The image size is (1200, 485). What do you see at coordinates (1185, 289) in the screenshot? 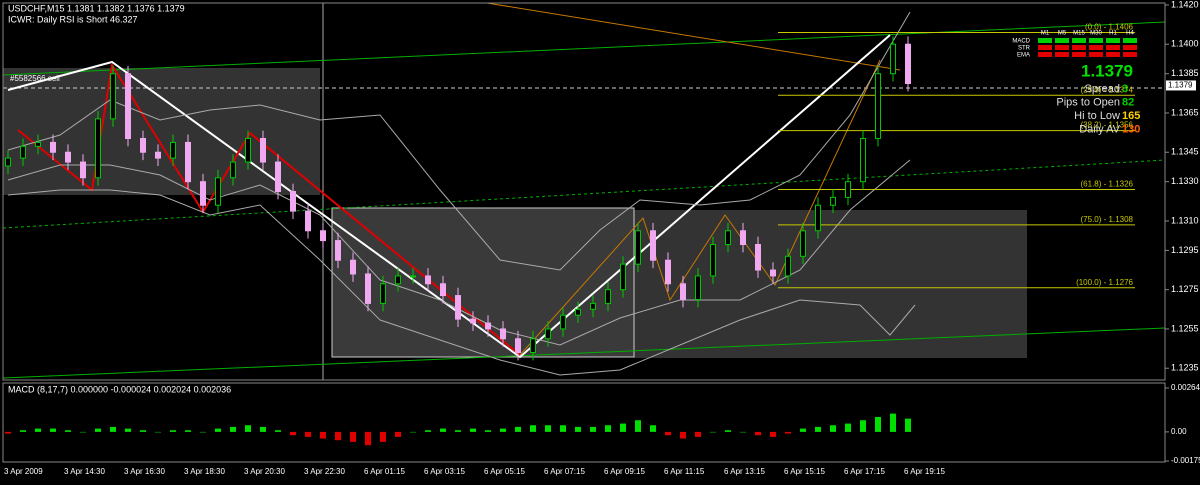
I see `y-tick-label: 1.1275` at bounding box center [1185, 289].